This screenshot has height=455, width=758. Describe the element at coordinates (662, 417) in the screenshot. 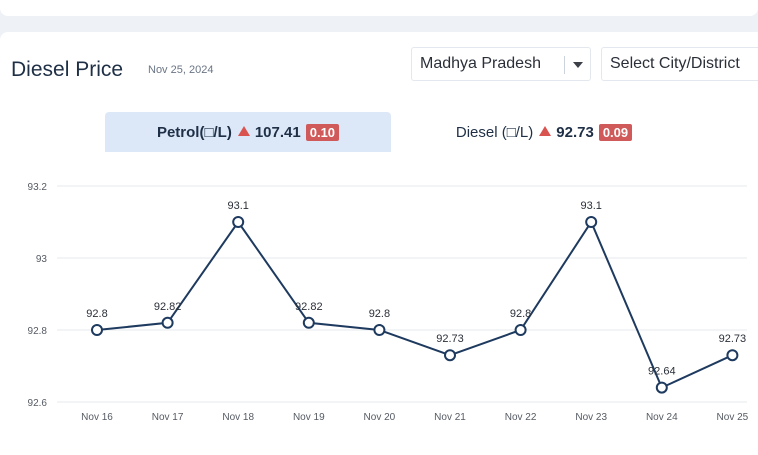

I see `x-tick-label: Nov 24` at that location.